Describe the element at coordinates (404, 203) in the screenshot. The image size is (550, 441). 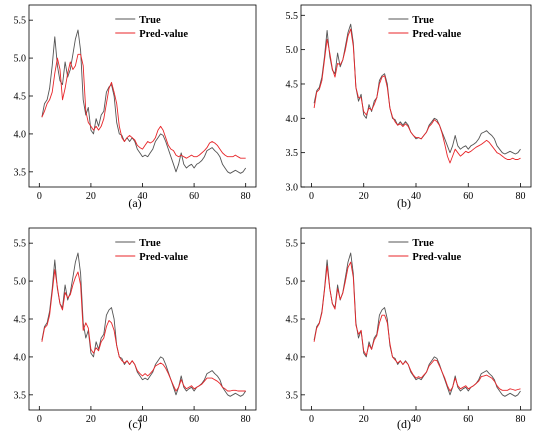
I see `panel-label-b: (b)` at that location.